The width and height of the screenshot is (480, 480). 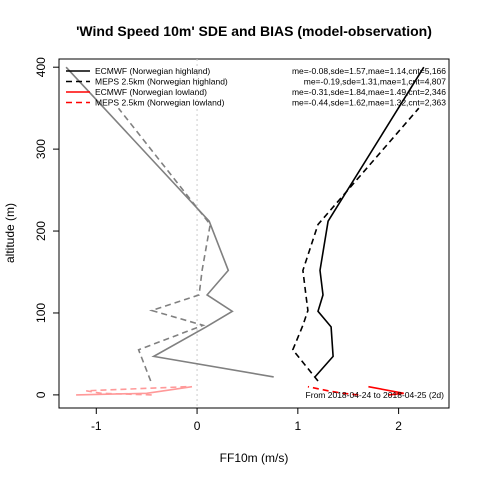 What do you see at coordinates (151, 92) in the screenshot?
I see `legend-label-3: ECMWF (Norwegian lowland)` at bounding box center [151, 92].